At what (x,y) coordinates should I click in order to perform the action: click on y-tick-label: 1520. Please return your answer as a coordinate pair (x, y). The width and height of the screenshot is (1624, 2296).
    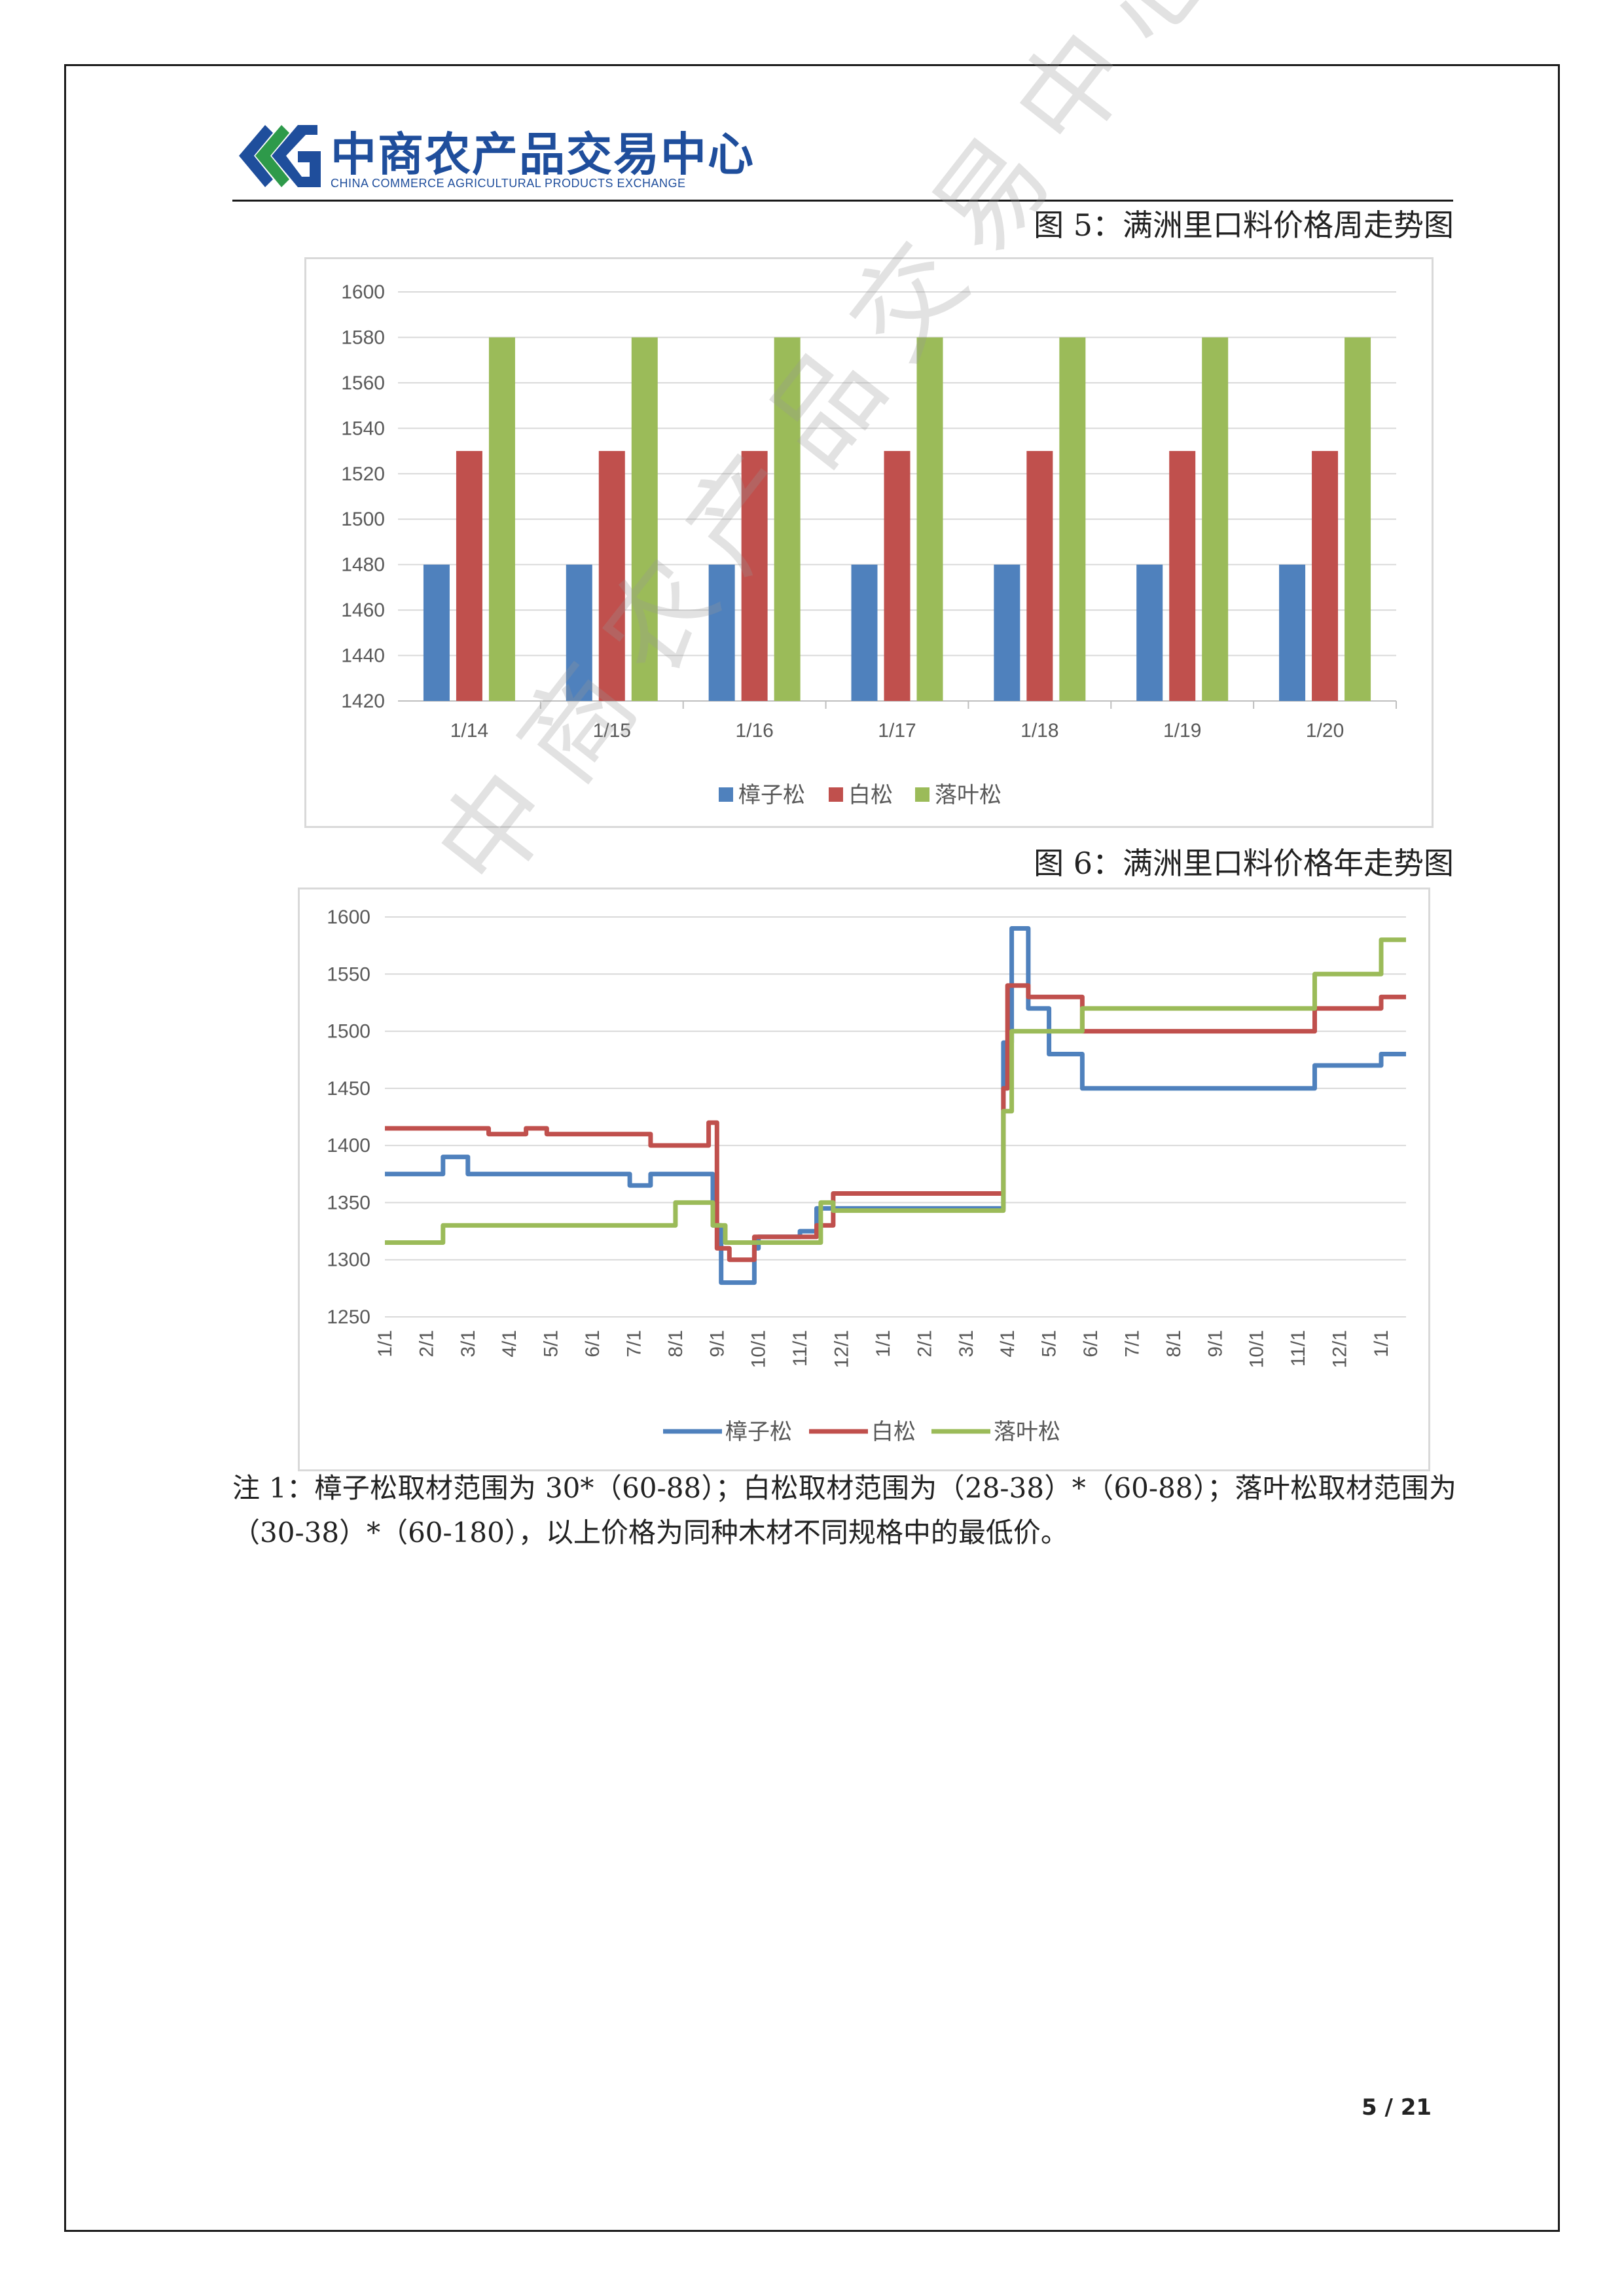
    Looking at the image, I should click on (363, 474).